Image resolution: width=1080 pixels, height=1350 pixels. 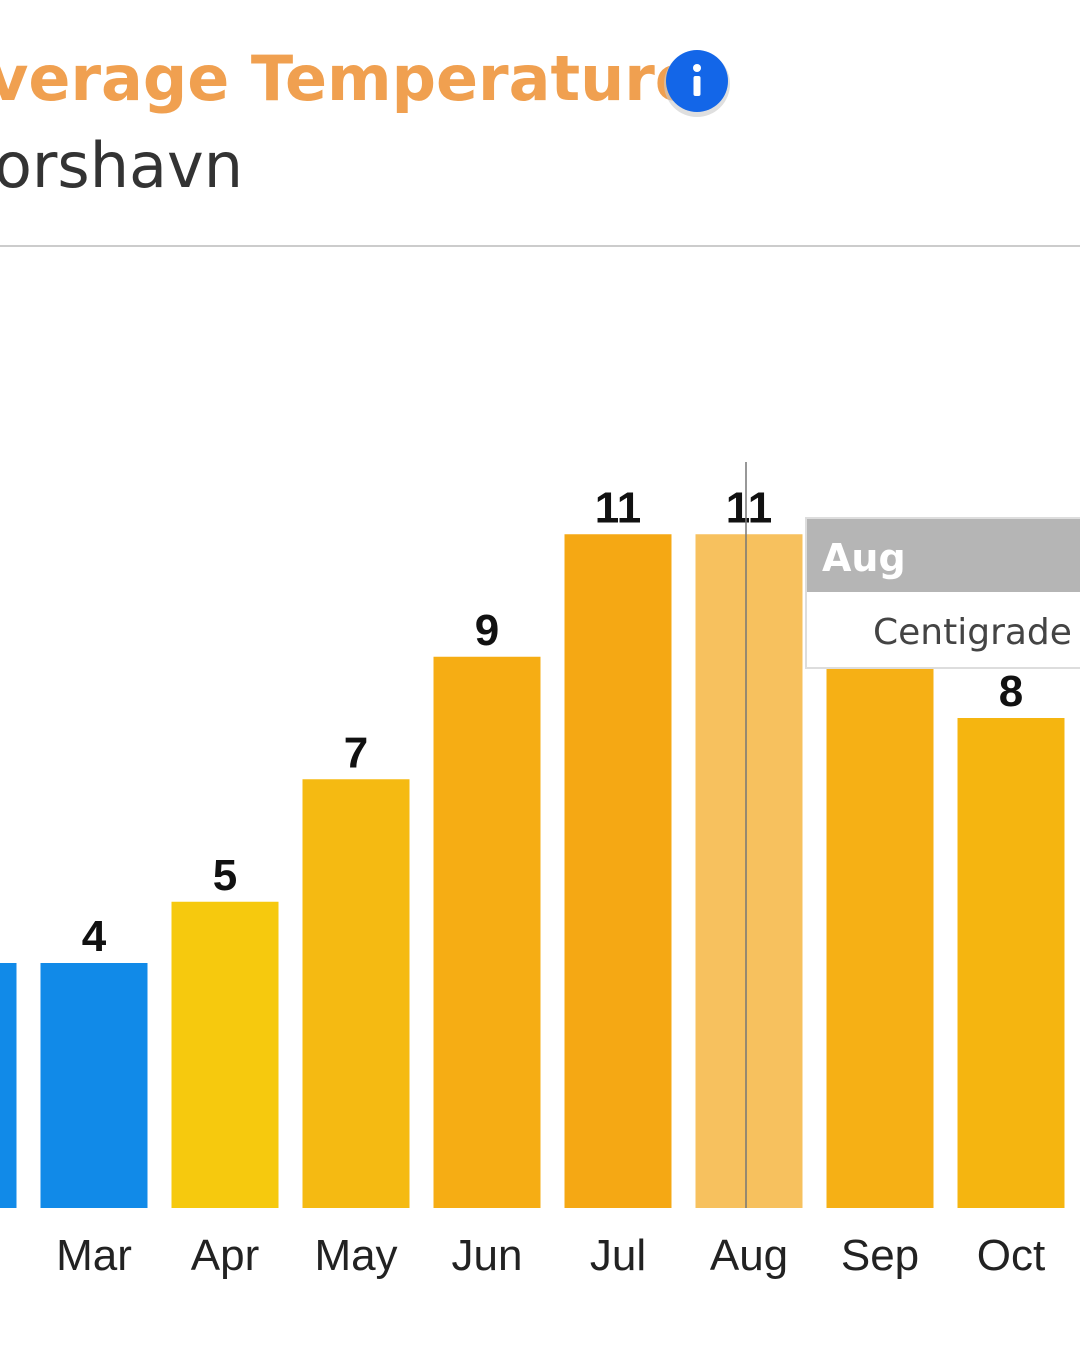 What do you see at coordinates (487, 630) in the screenshot?
I see `value-label: 9` at bounding box center [487, 630].